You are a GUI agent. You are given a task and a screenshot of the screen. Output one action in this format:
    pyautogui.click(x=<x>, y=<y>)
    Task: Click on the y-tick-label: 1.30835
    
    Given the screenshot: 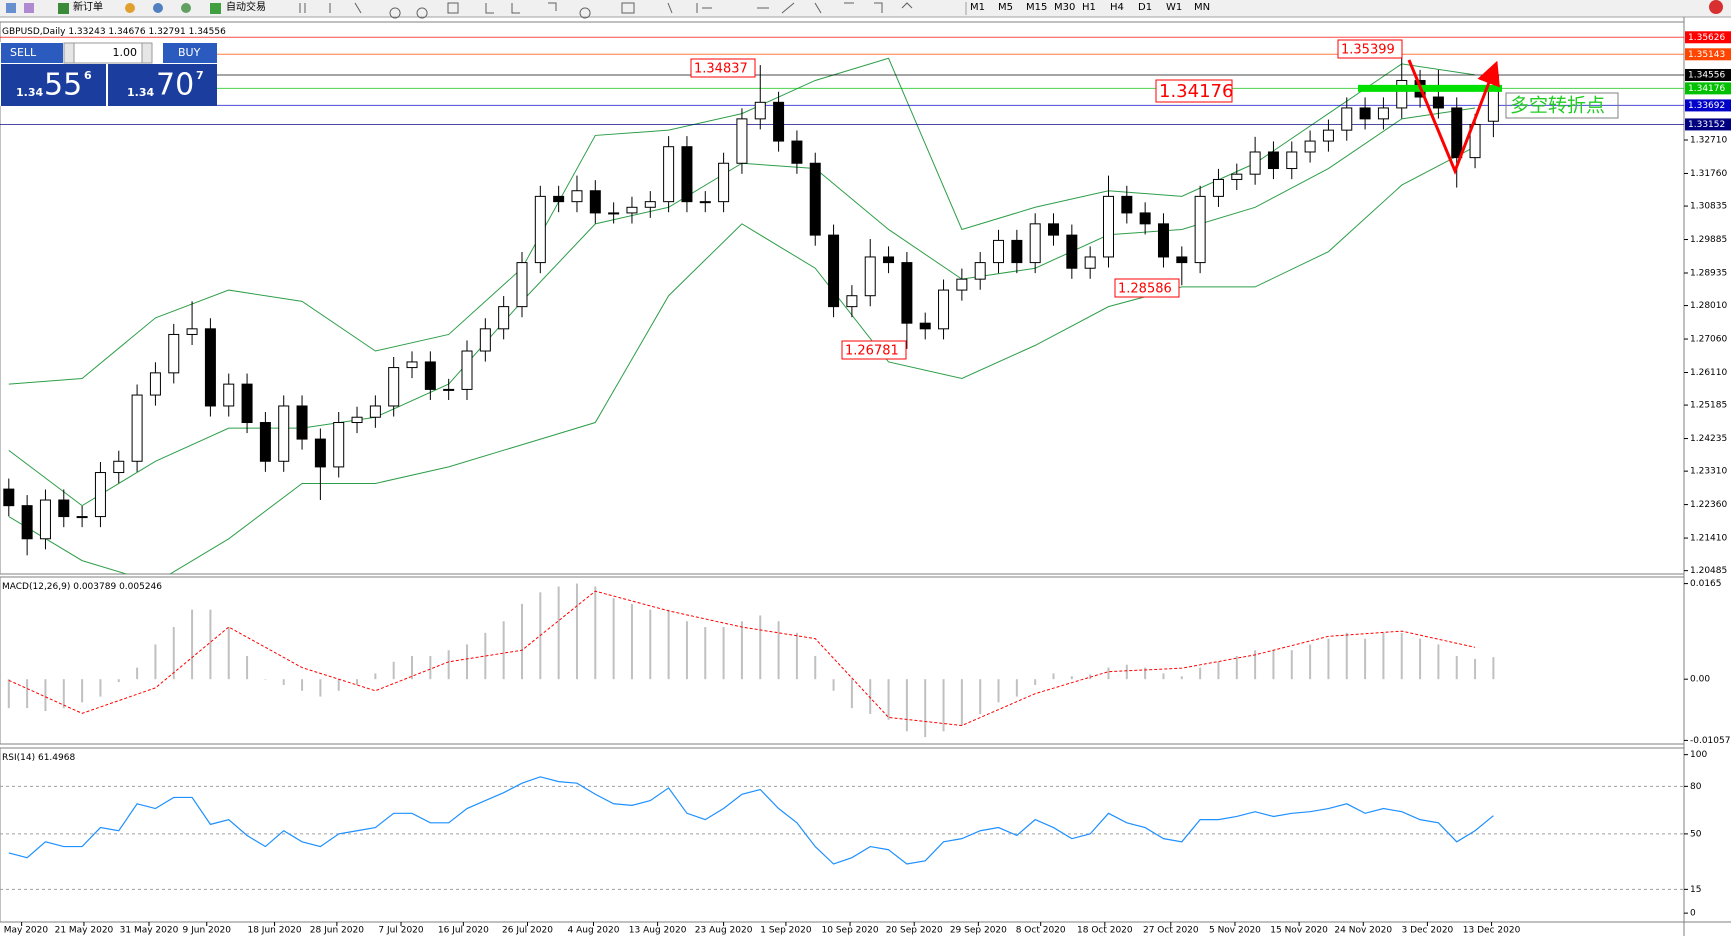 What is the action you would take?
    pyautogui.click(x=1708, y=207)
    